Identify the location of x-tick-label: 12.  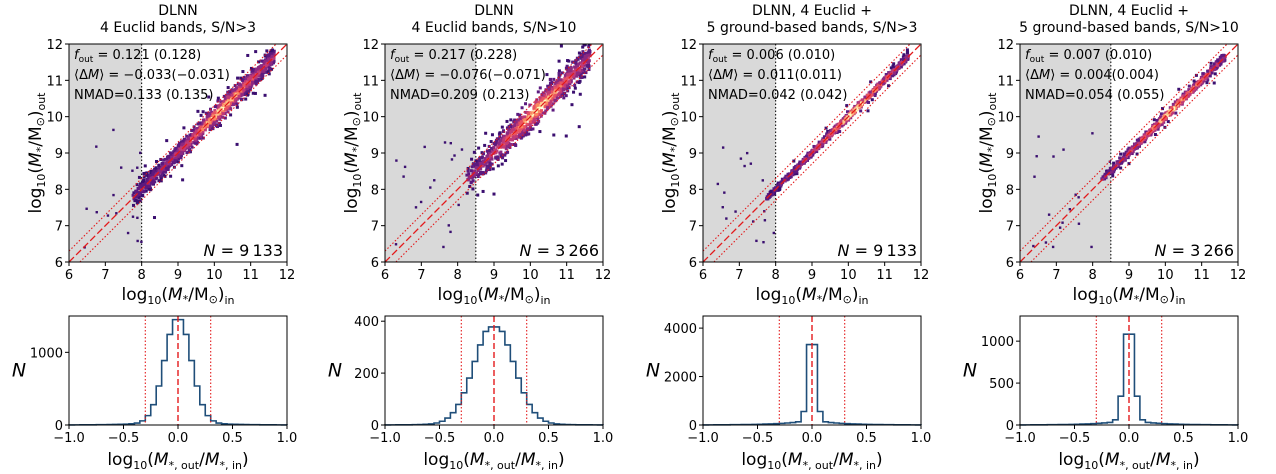
(921, 275).